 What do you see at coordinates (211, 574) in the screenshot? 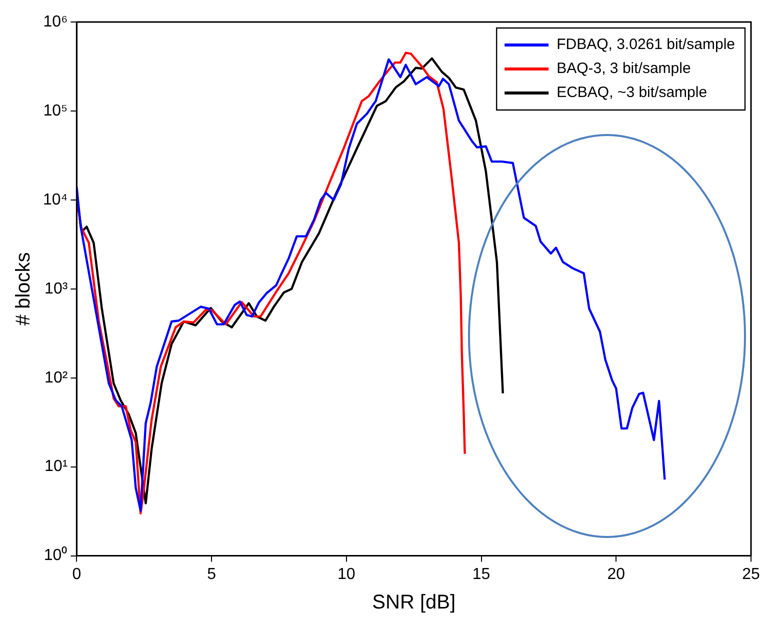
I see `x-tick-label: 5` at bounding box center [211, 574].